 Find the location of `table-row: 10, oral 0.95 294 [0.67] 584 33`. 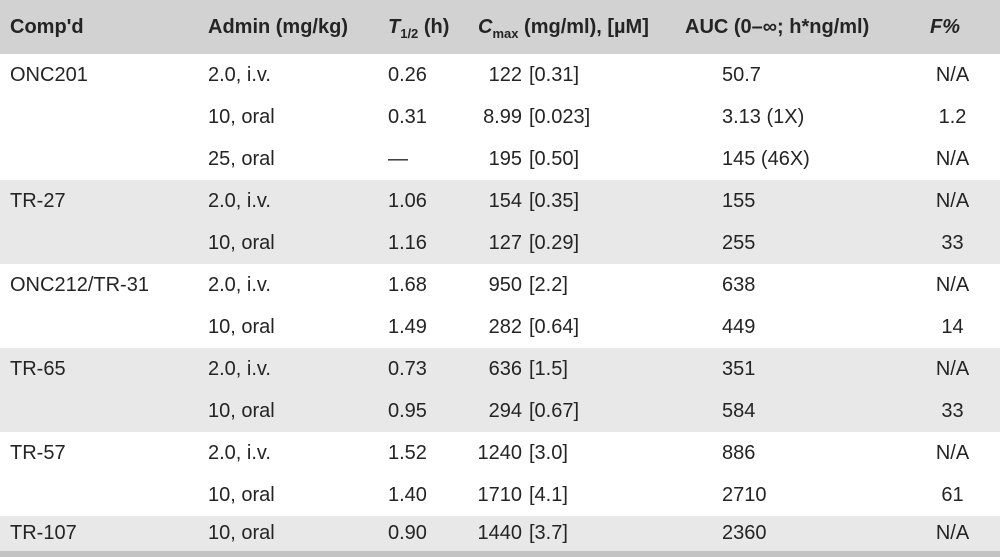

table-row: 10, oral 0.95 294 [0.67] 584 33 is located at coordinates (500, 411).